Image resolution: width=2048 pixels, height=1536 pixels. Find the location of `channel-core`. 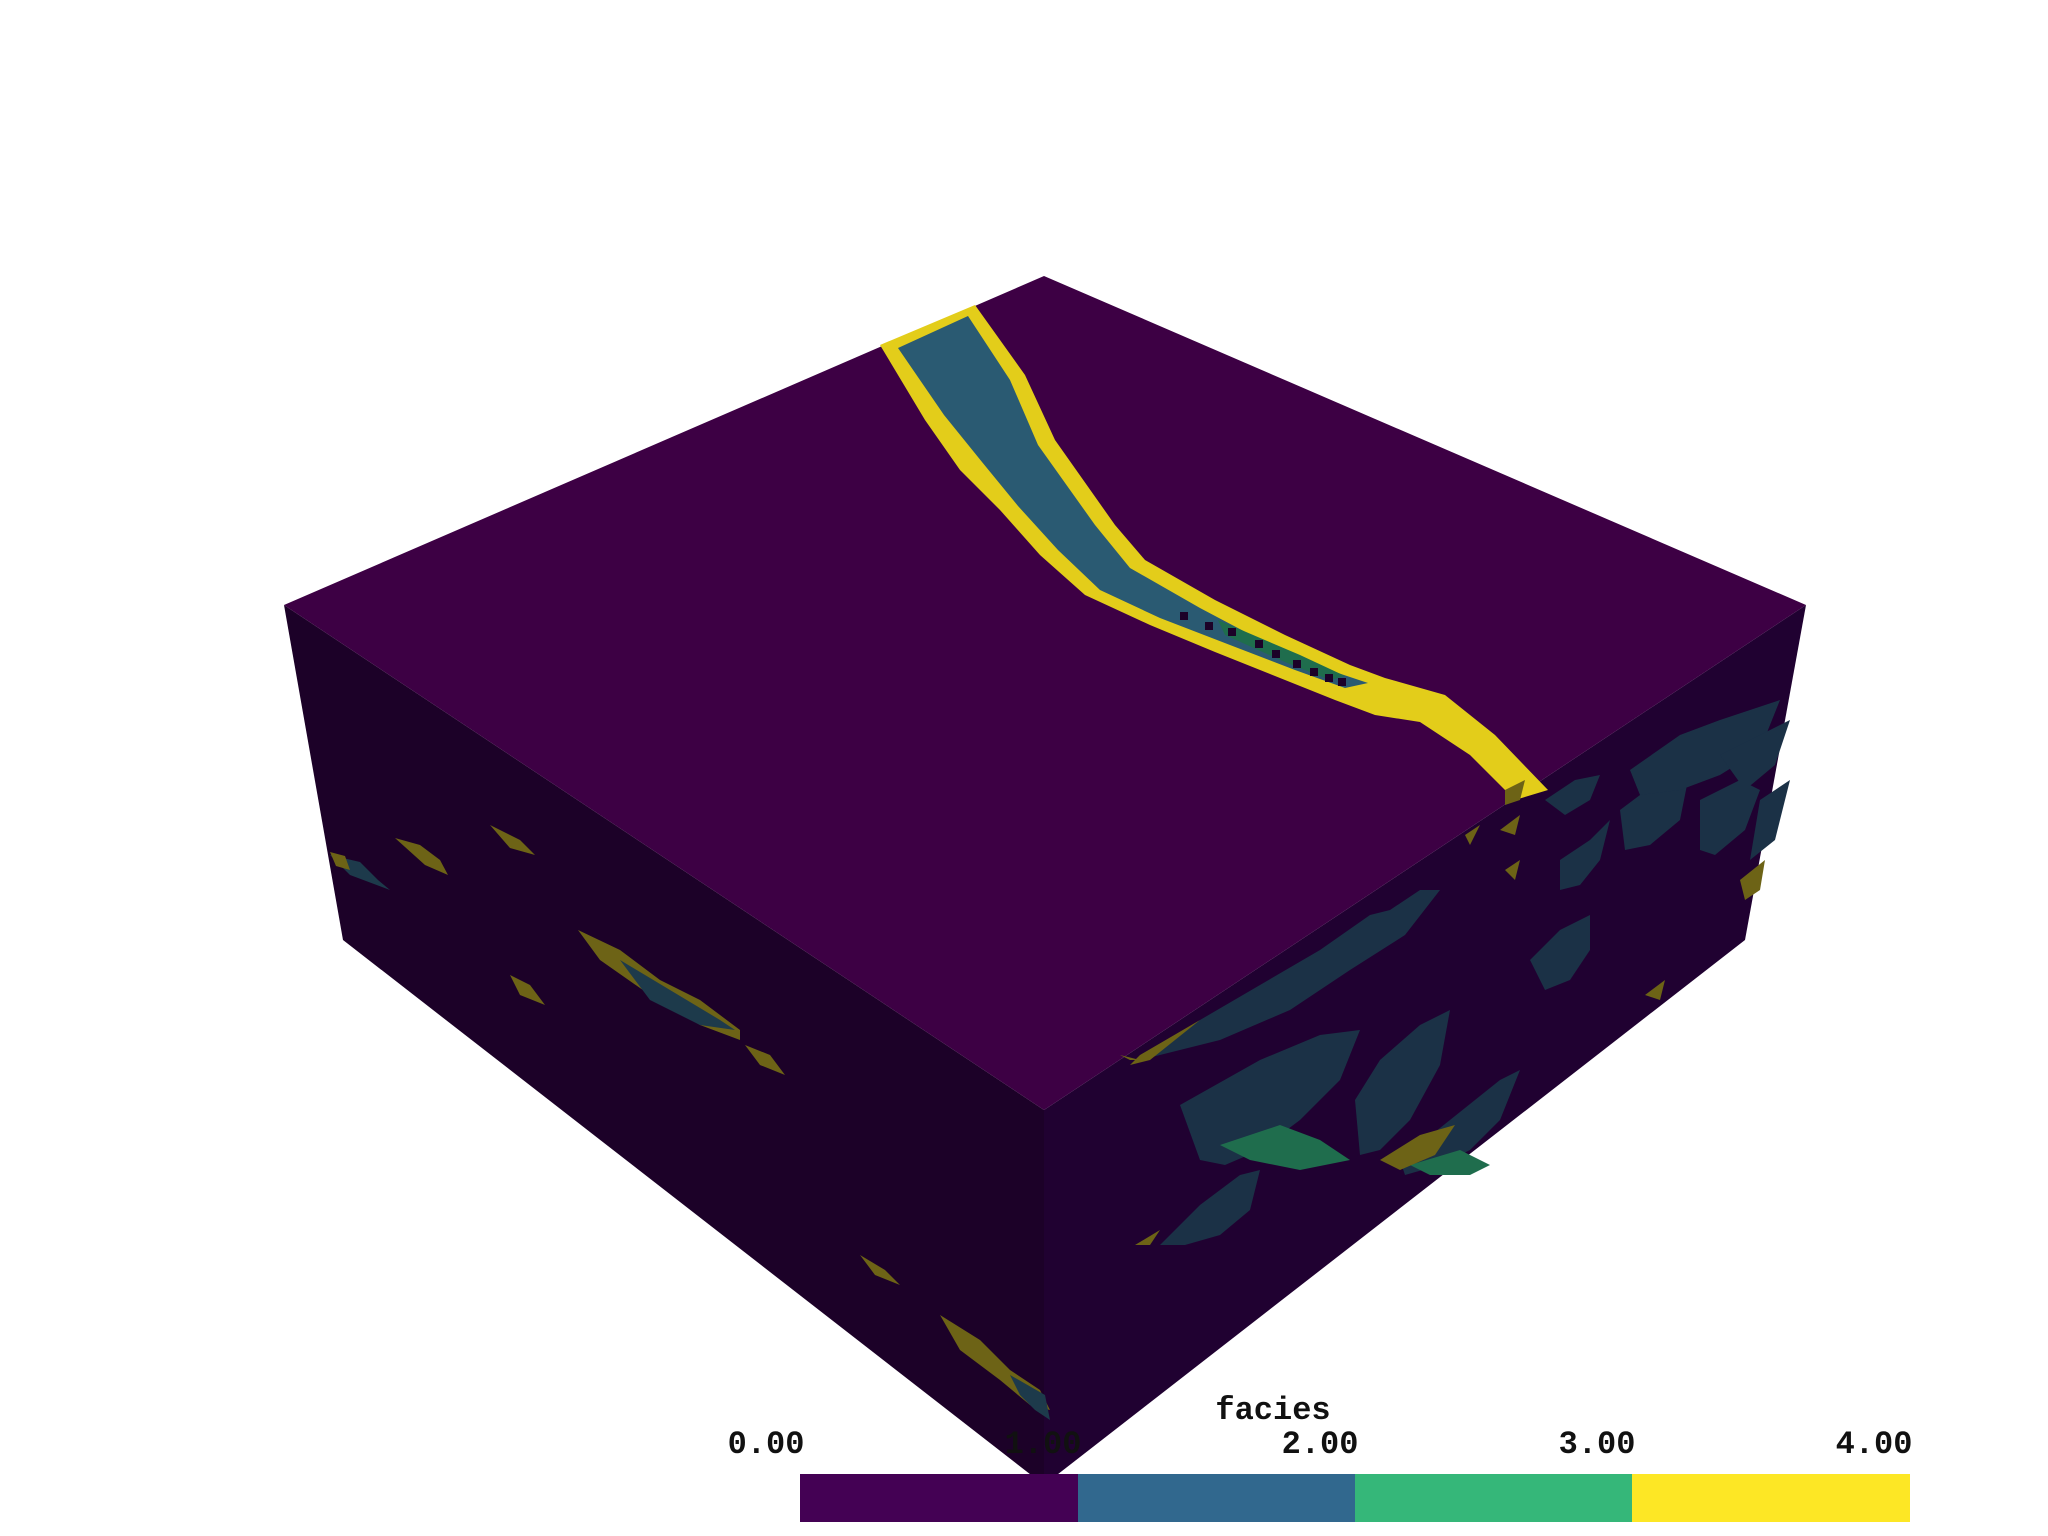

channel-core is located at coordinates (1133, 502).